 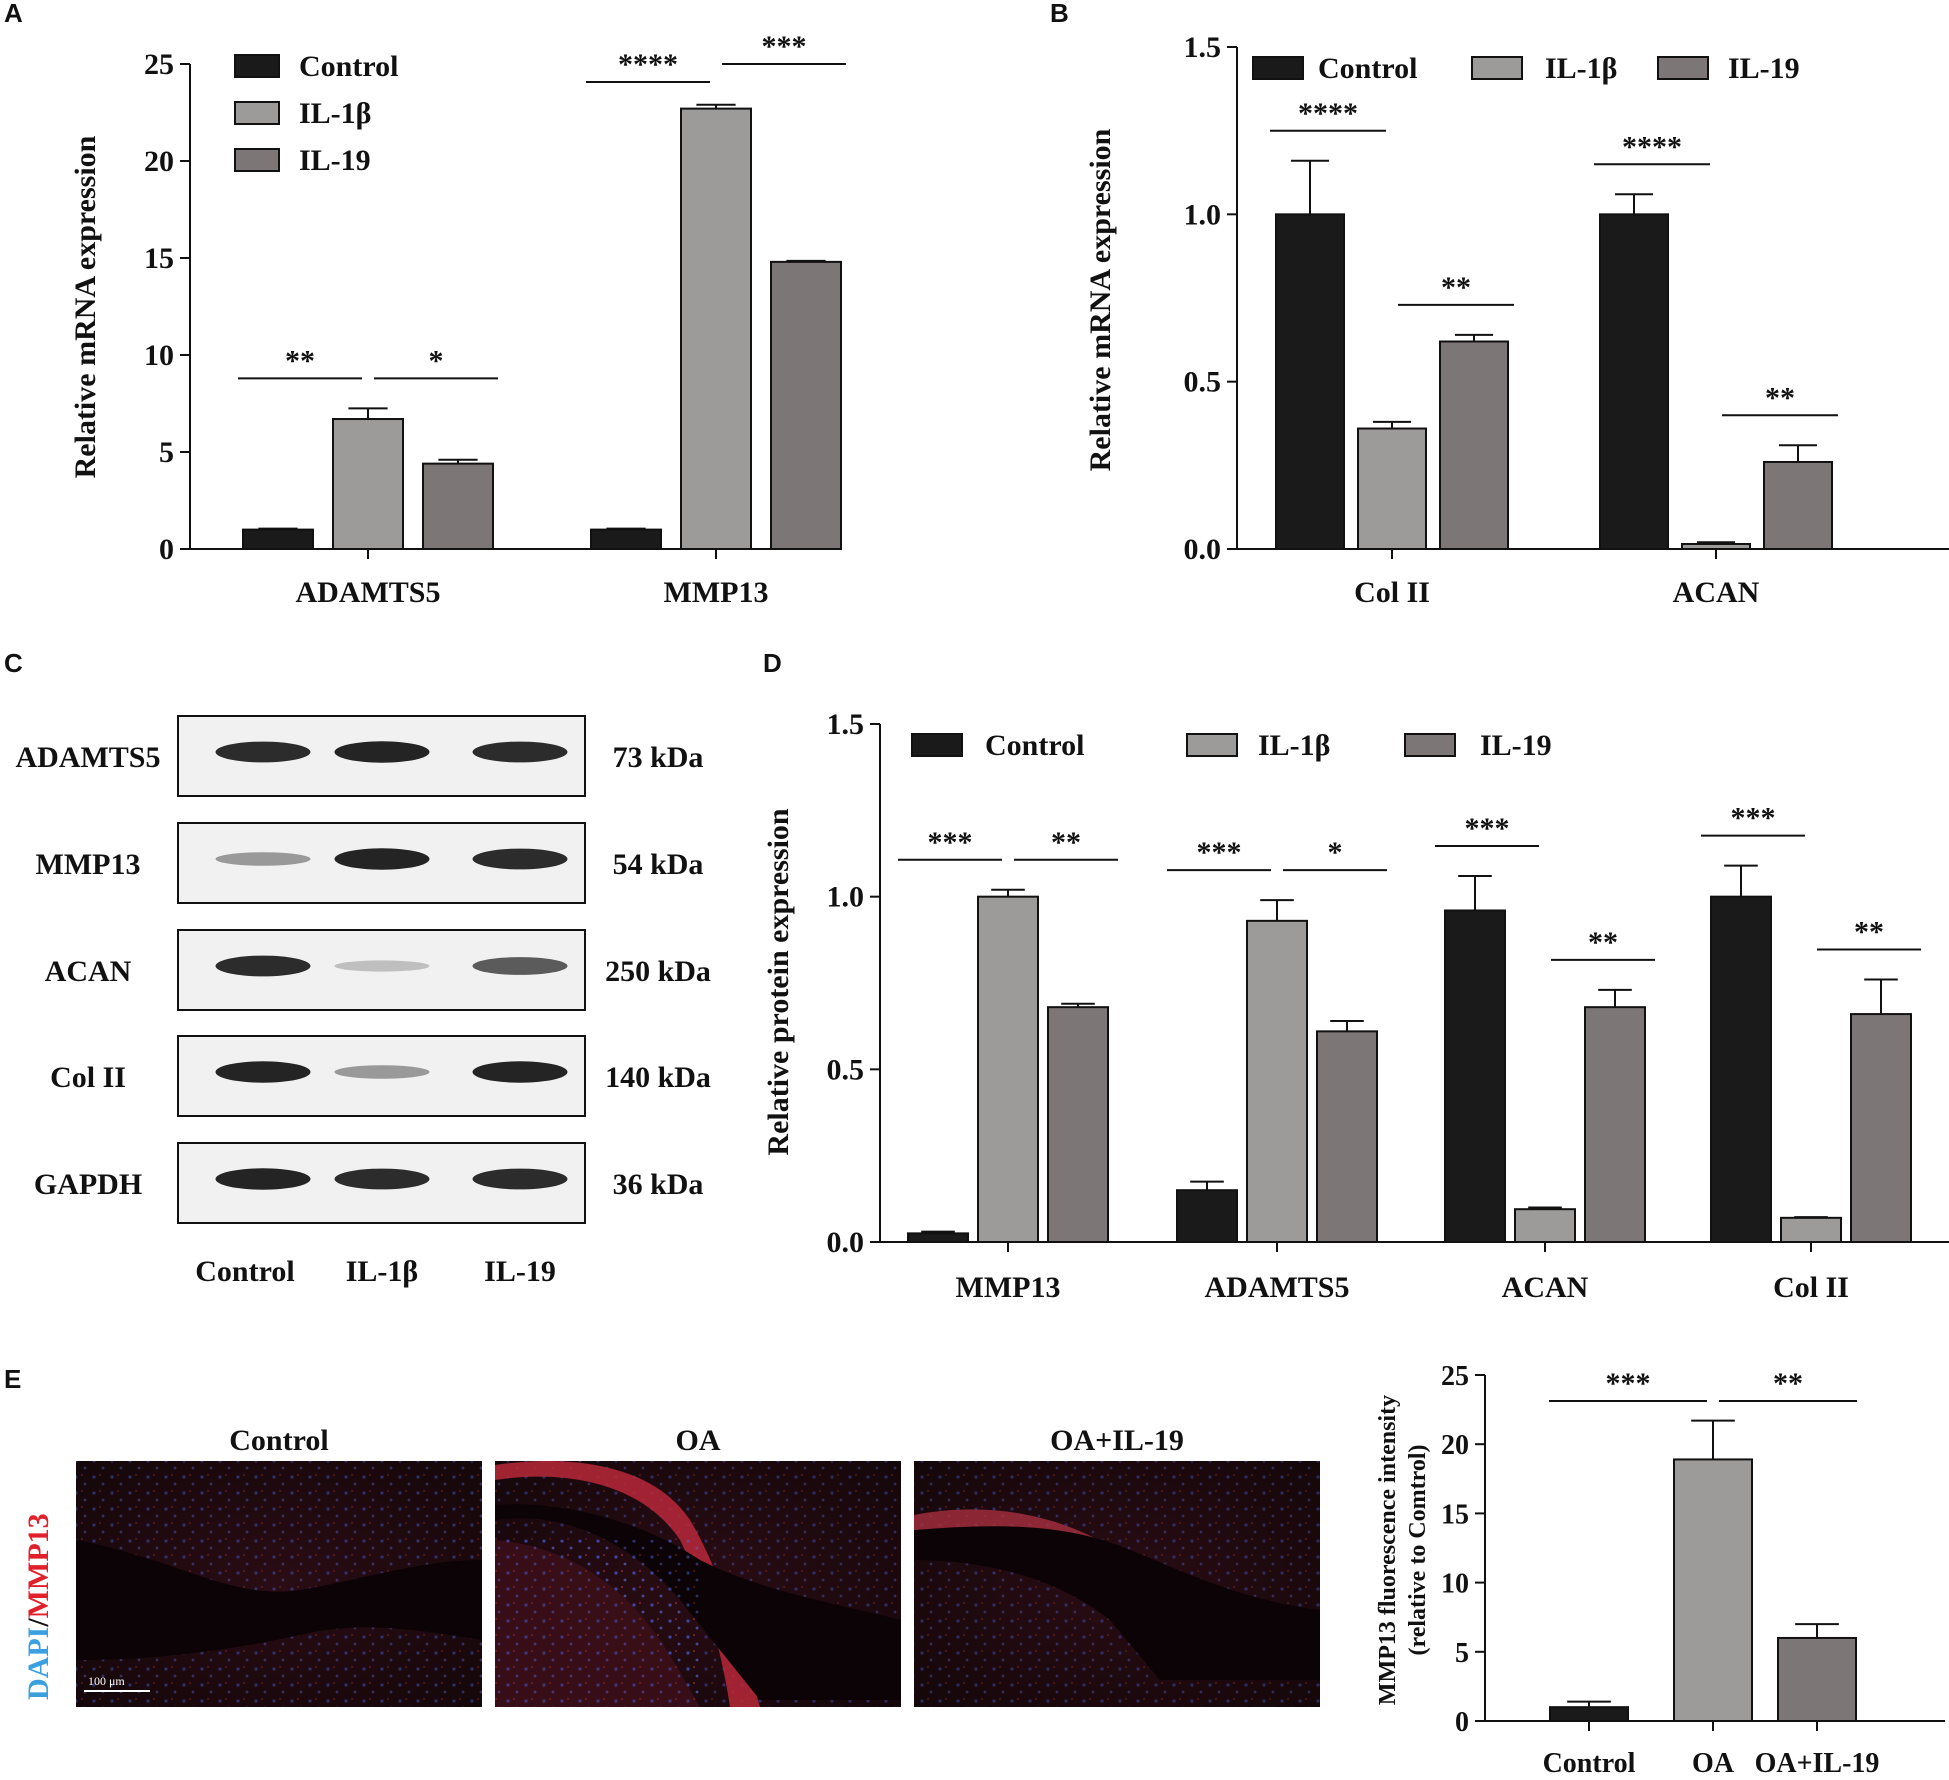 I want to click on blot-protein-label: GAPDH, so click(x=88, y=1184).